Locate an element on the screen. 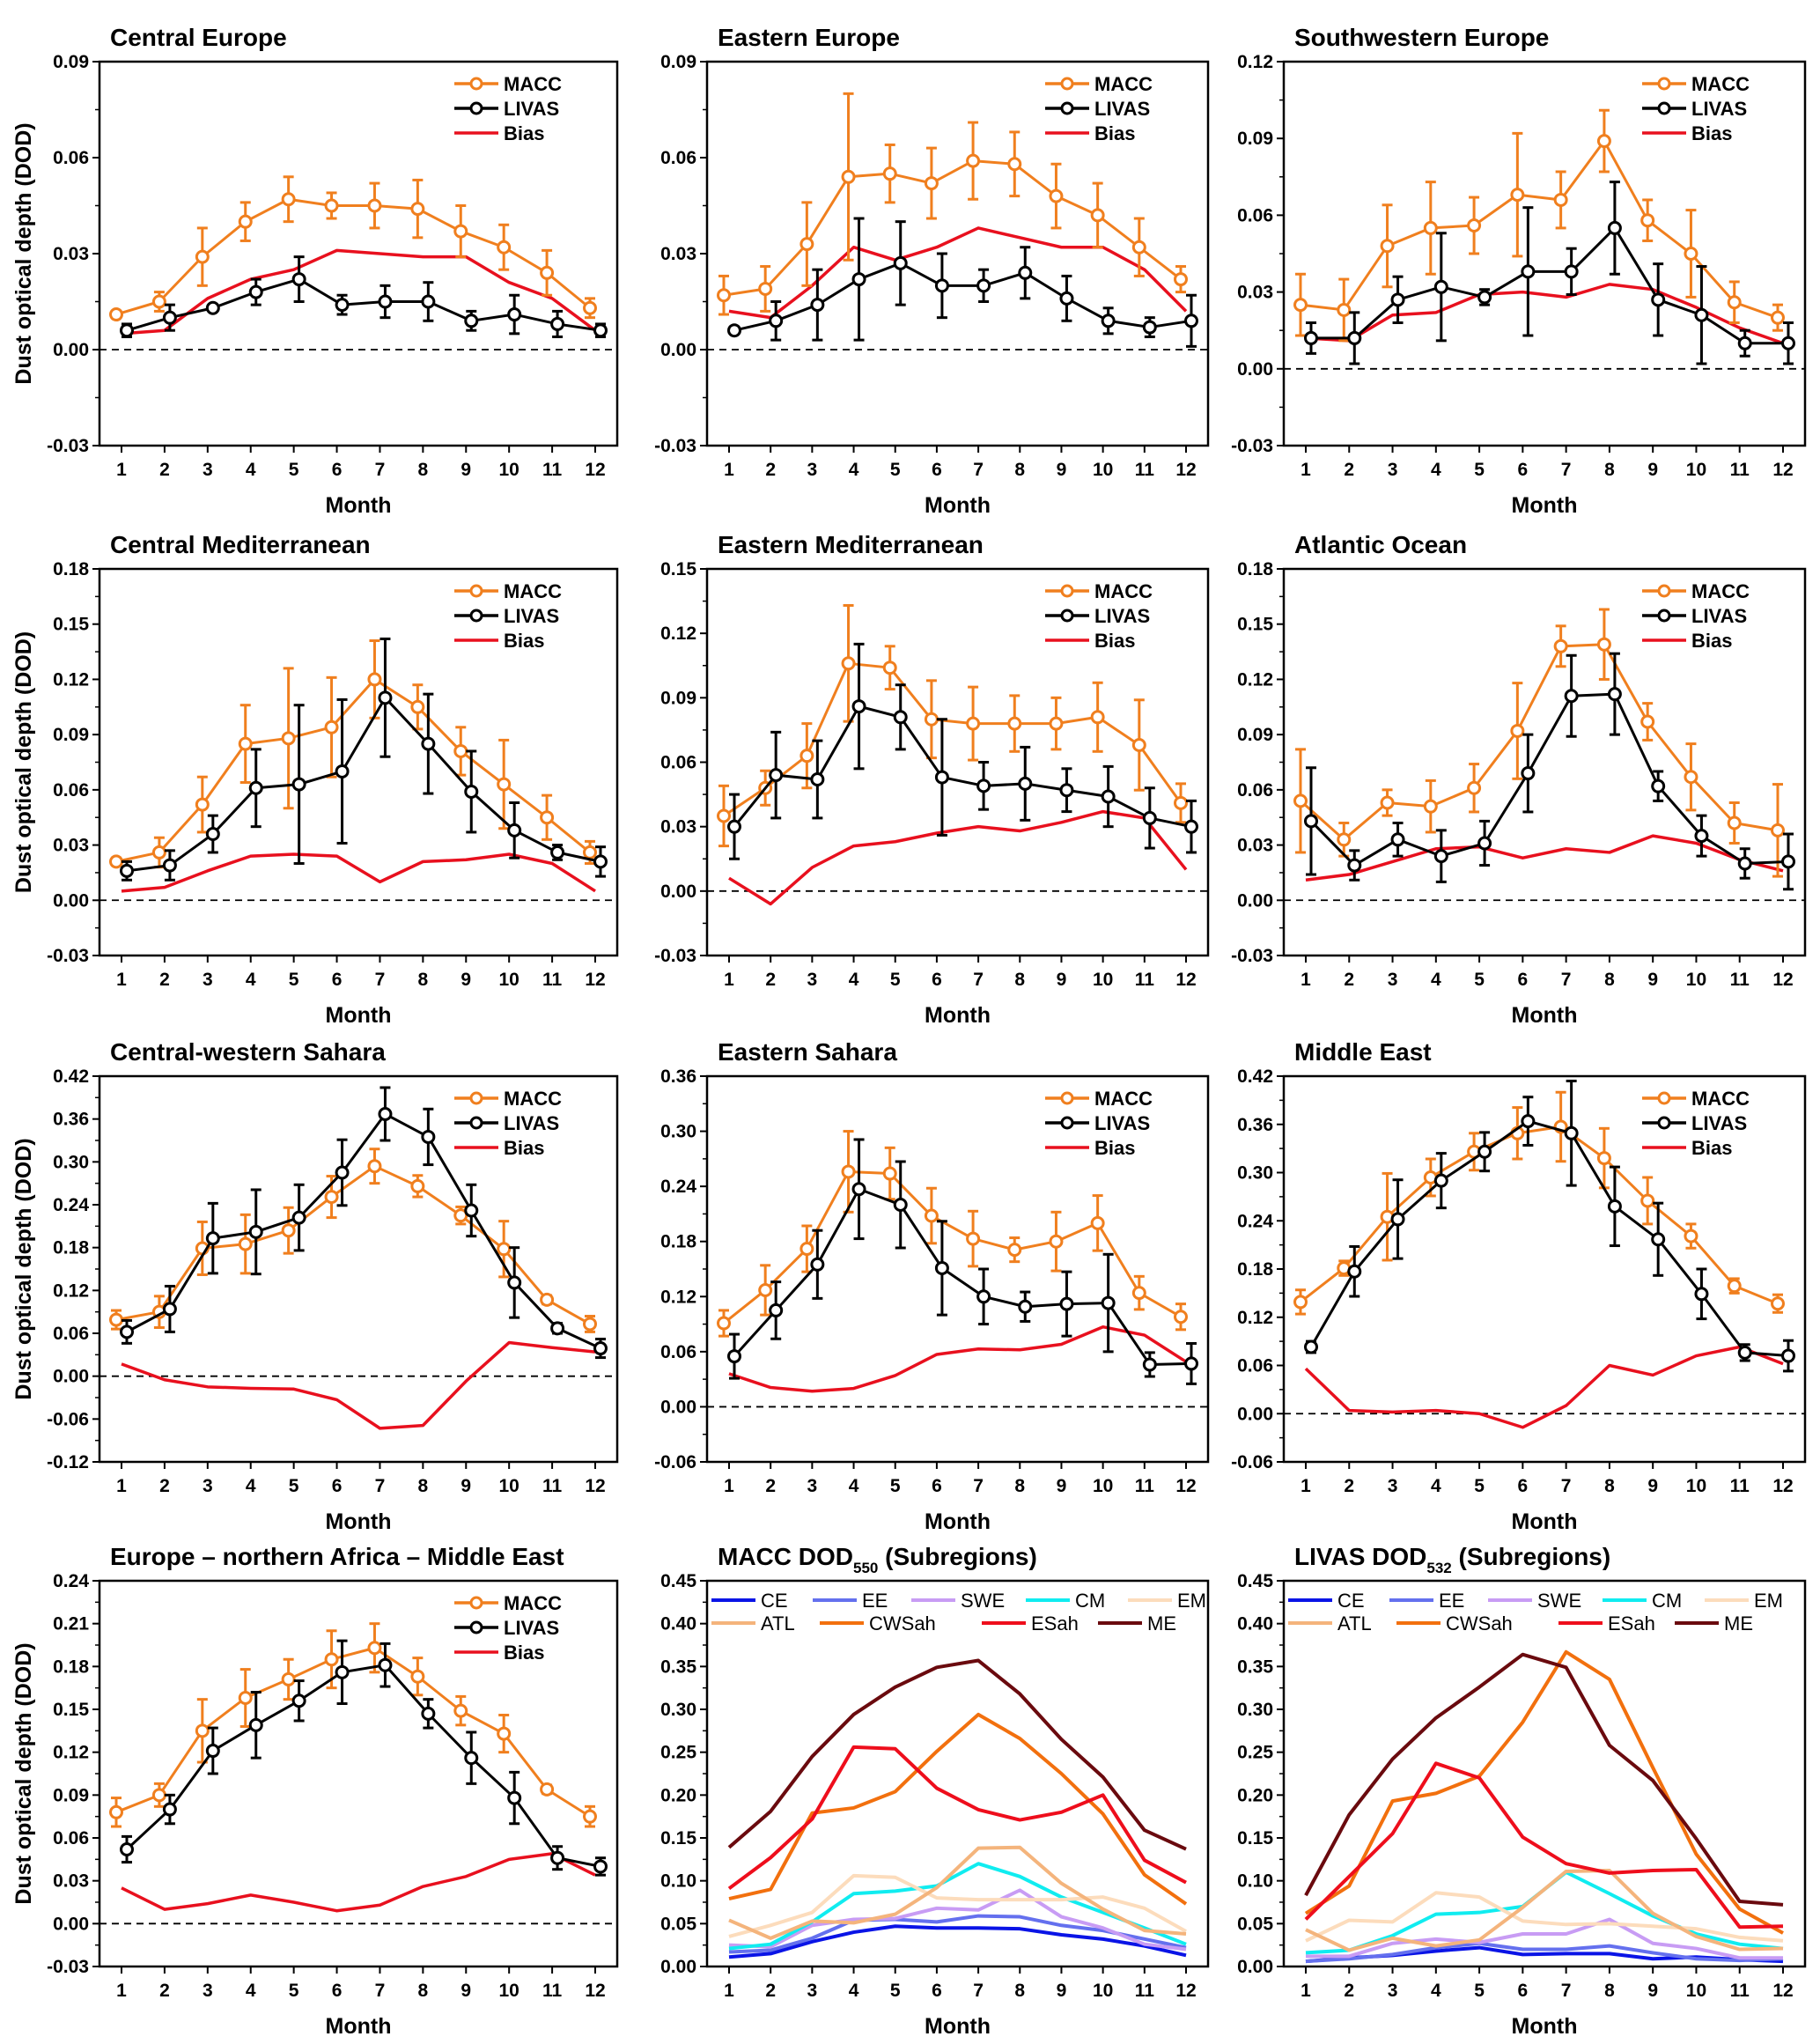 The width and height of the screenshot is (1820, 2044). series-line-me is located at coordinates (1544, 1779).